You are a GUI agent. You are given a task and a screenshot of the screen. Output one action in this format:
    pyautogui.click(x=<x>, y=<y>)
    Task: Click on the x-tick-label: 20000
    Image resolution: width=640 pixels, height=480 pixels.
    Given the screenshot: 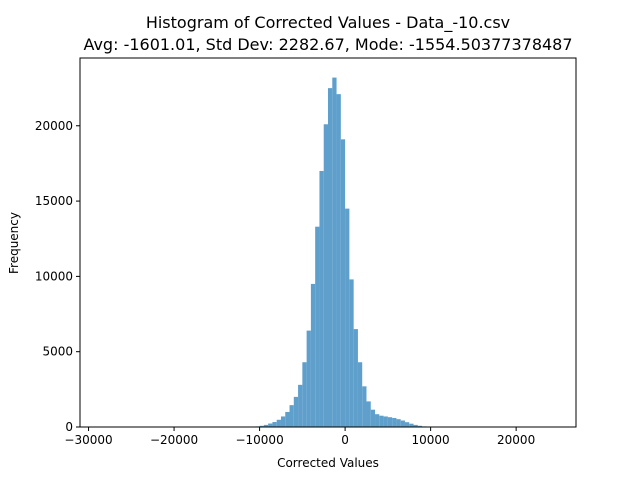 What is the action you would take?
    pyautogui.click(x=516, y=440)
    